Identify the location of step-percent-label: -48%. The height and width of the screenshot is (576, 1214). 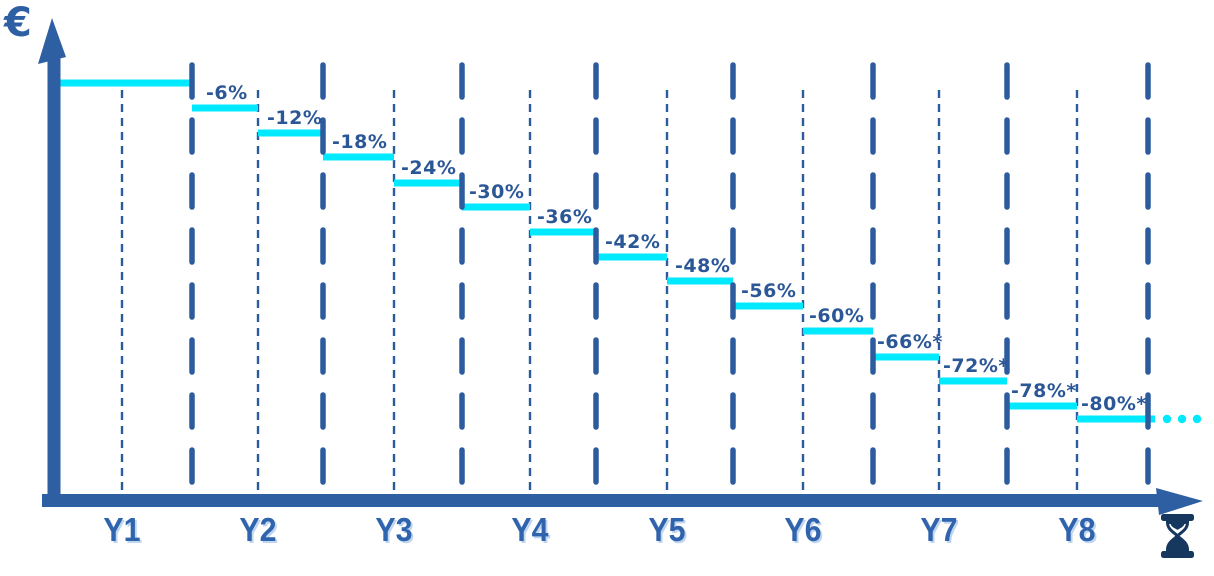
(702, 266).